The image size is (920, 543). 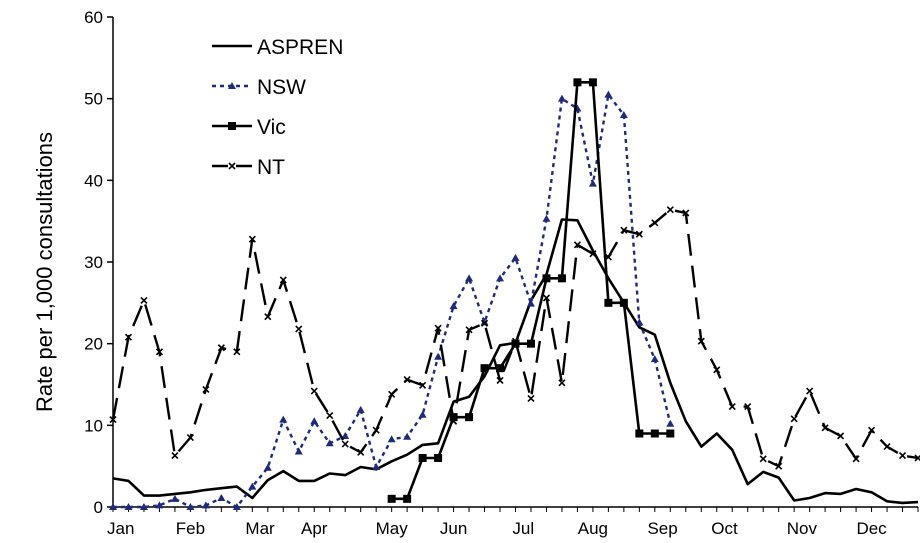 I want to click on legend: ASPREN NSW Vic NT, so click(x=277, y=107).